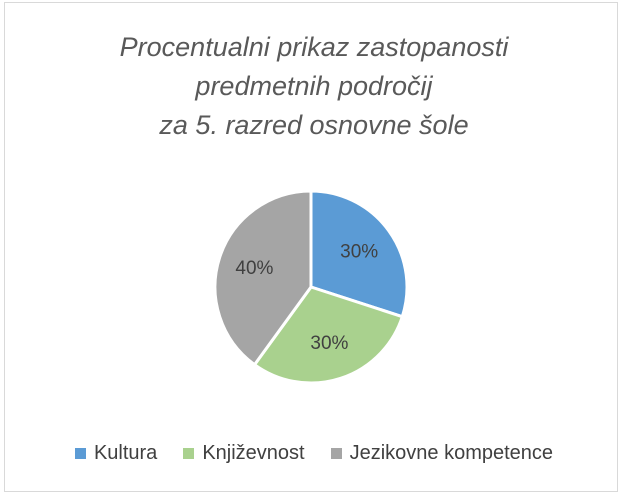 This screenshot has height=502, width=628. Describe the element at coordinates (314, 47) in the screenshot. I see `chart-title-line-1: Procentualni prikaz zastopanosti` at that location.